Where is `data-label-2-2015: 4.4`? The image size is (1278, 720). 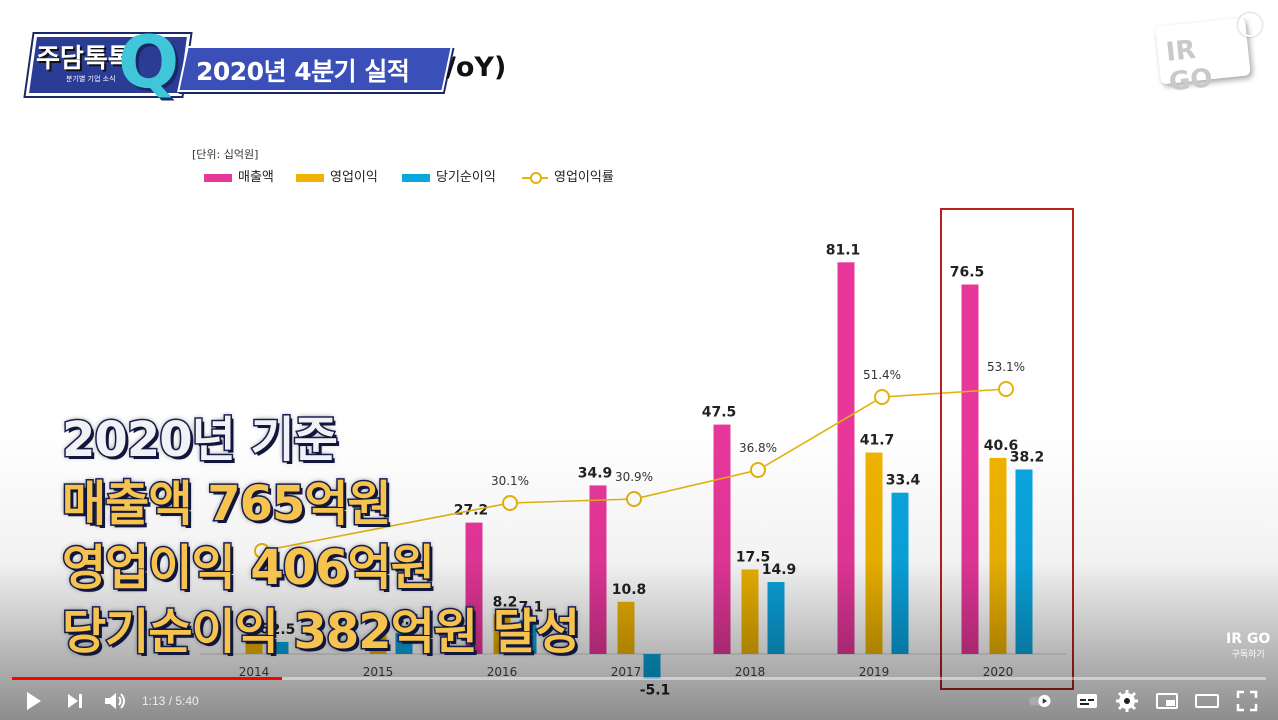 data-label-2-2015: 4.4 is located at coordinates (407, 621).